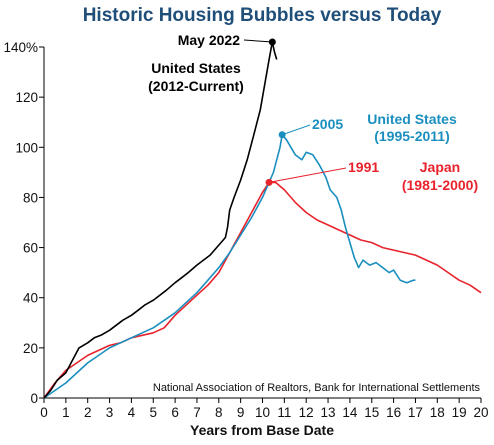  Describe the element at coordinates (272, 42) in the screenshot. I see `annotation-may-2022-marker` at that location.